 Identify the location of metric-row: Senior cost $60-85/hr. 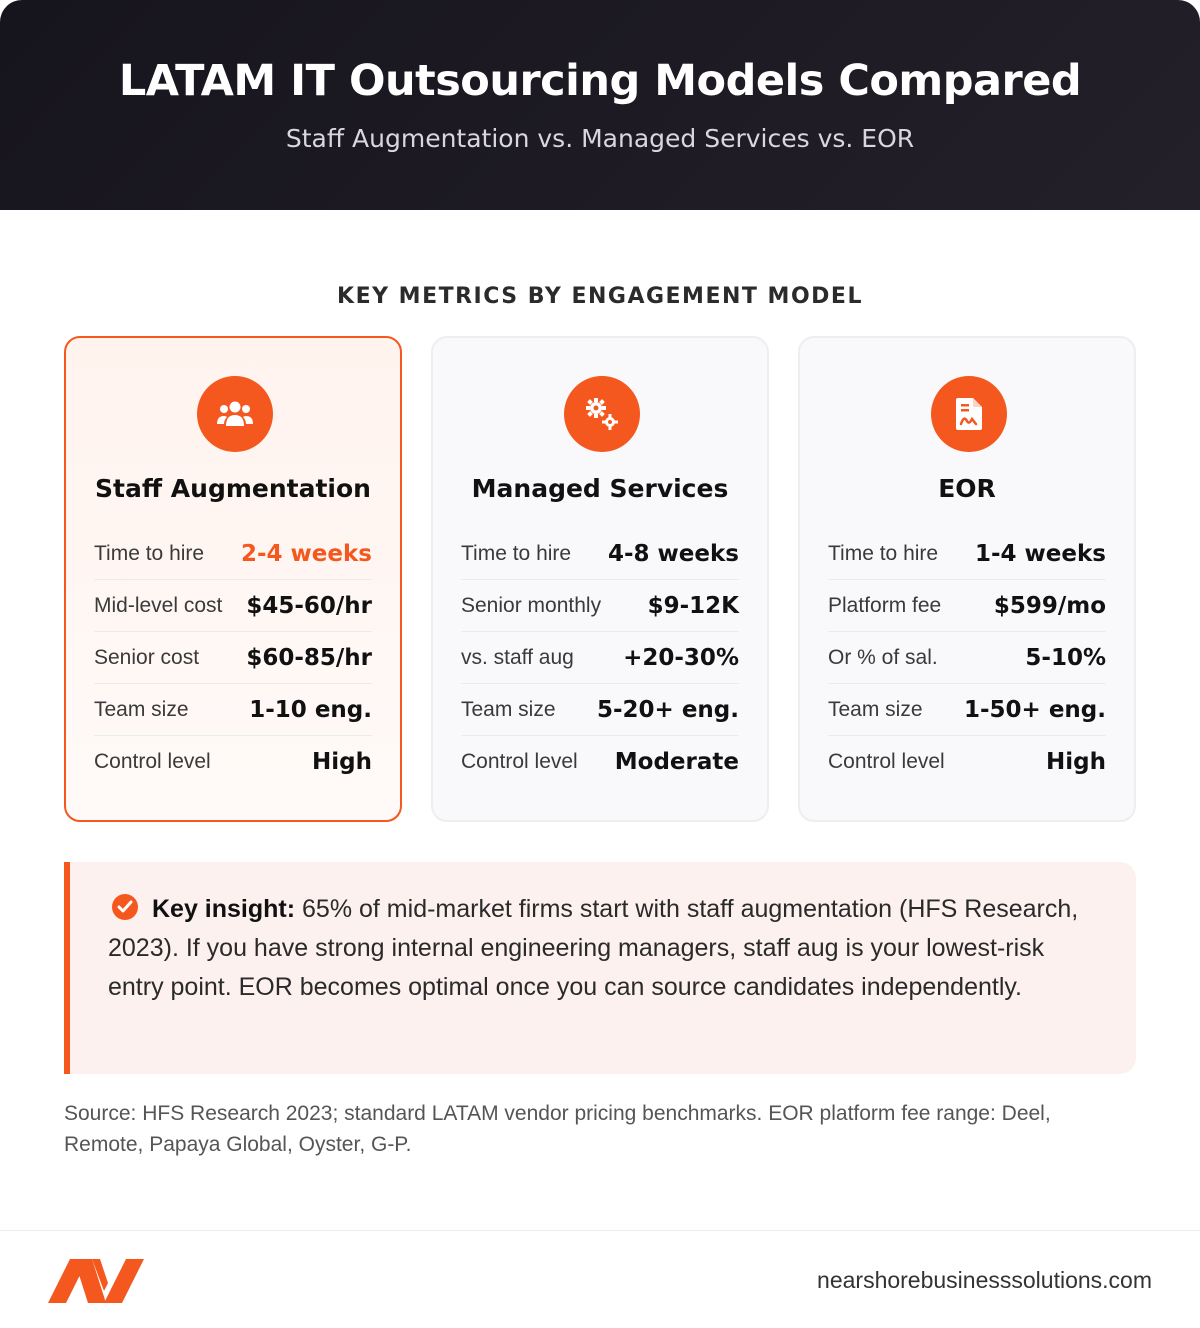
(233, 658).